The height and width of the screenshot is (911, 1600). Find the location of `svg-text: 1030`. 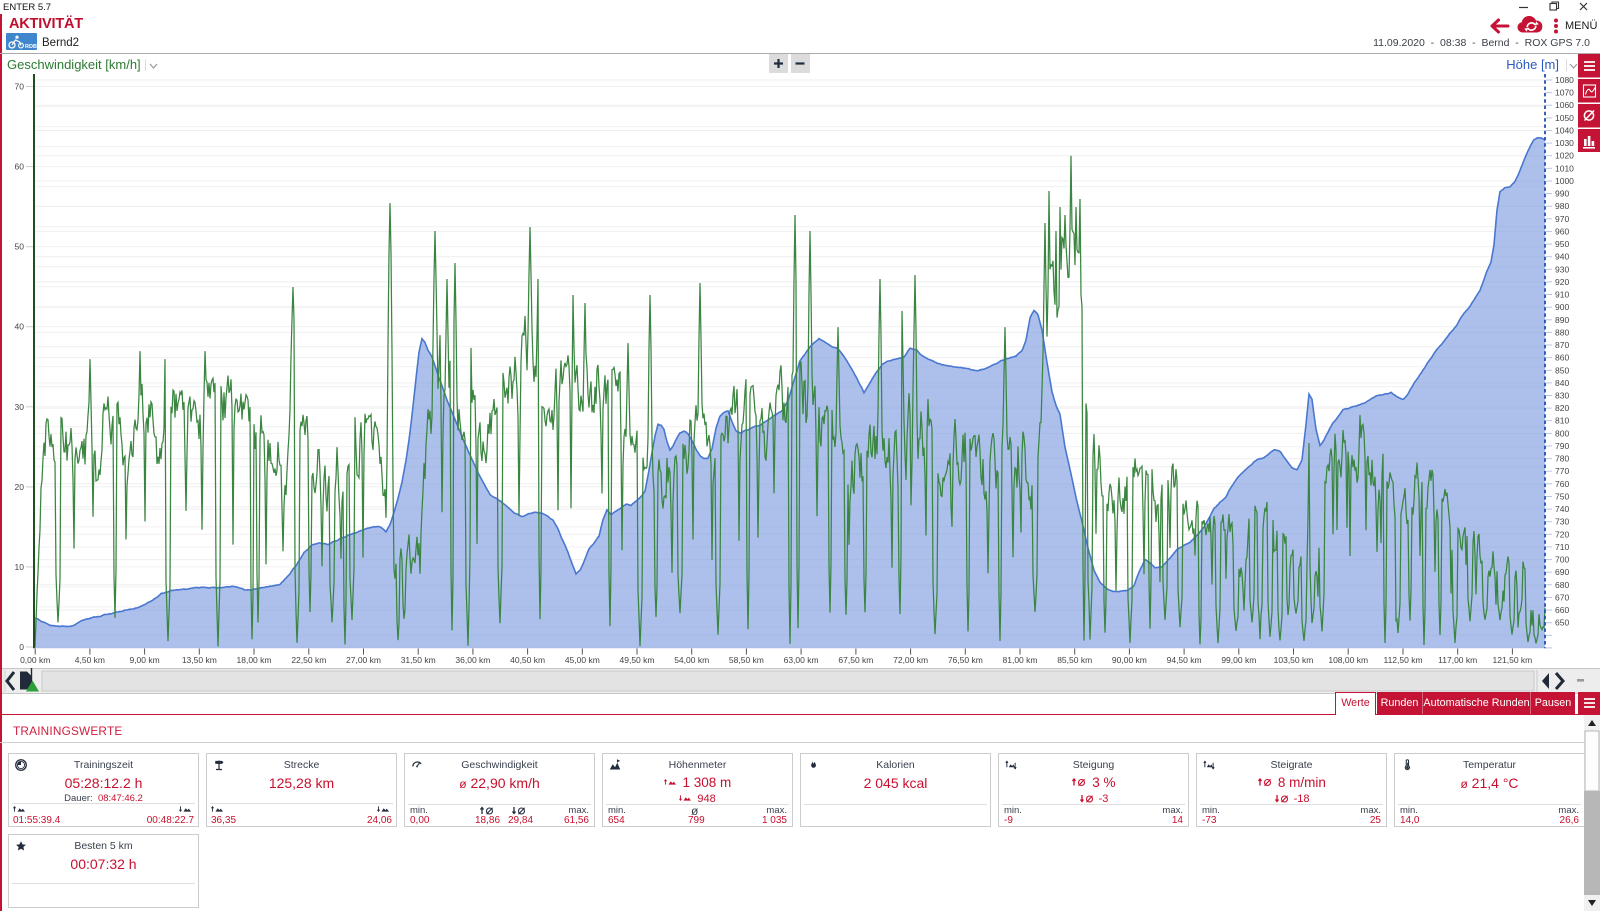

svg-text: 1030 is located at coordinates (1564, 143).